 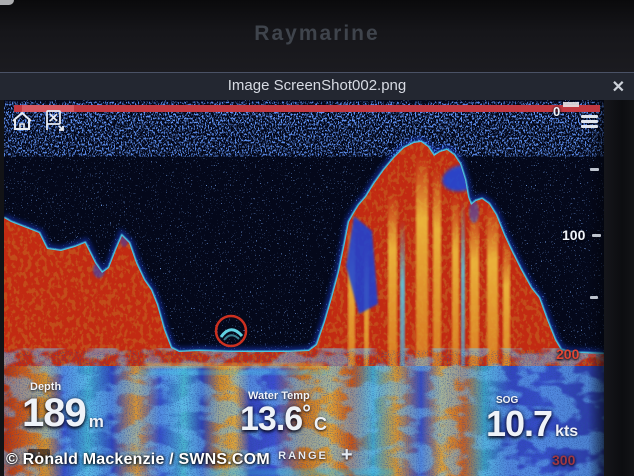 What do you see at coordinates (564, 460) in the screenshot?
I see `depth-scale-300: 300` at bounding box center [564, 460].